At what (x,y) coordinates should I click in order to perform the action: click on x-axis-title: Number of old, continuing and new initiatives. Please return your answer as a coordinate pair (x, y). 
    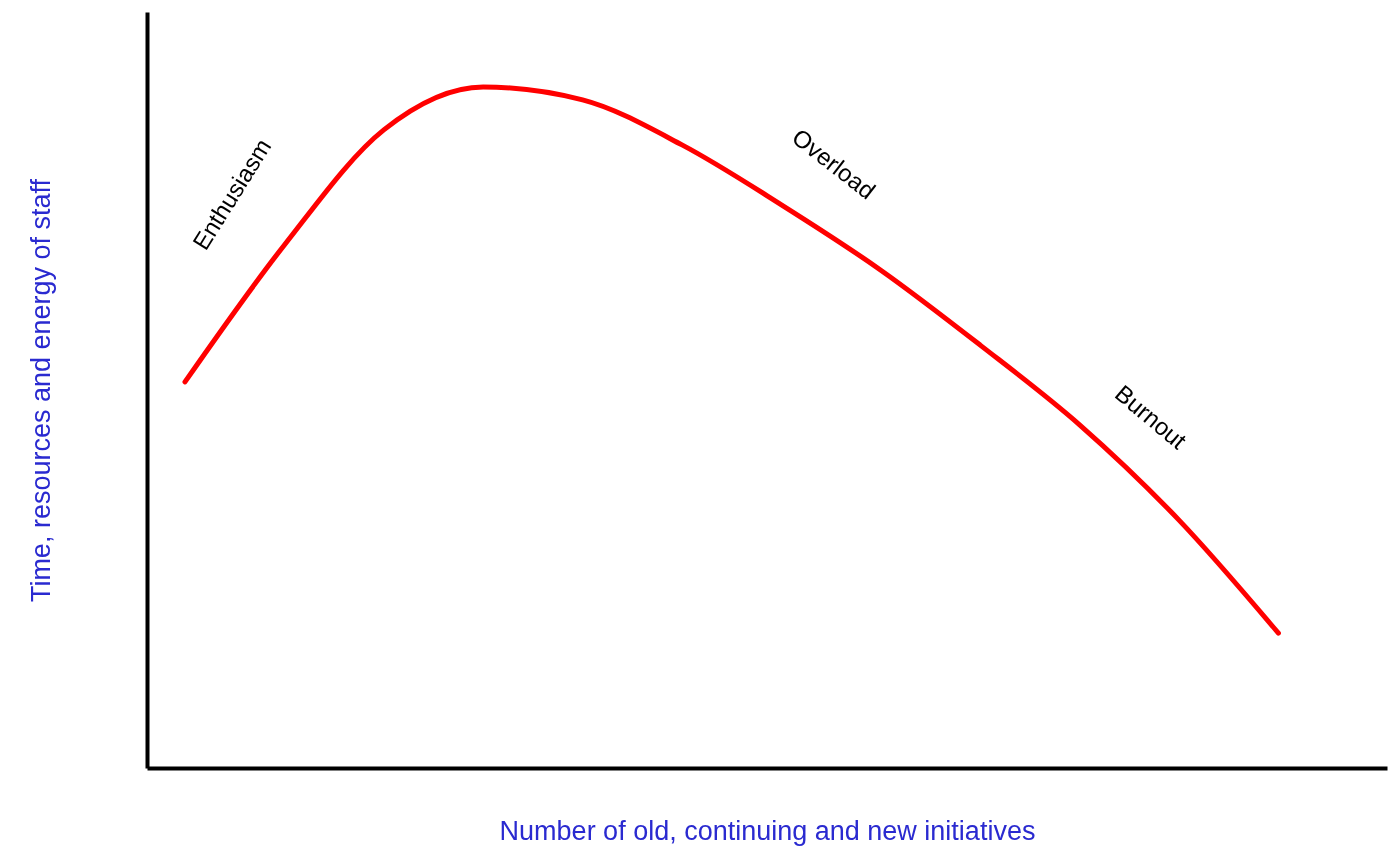
    Looking at the image, I should click on (767, 830).